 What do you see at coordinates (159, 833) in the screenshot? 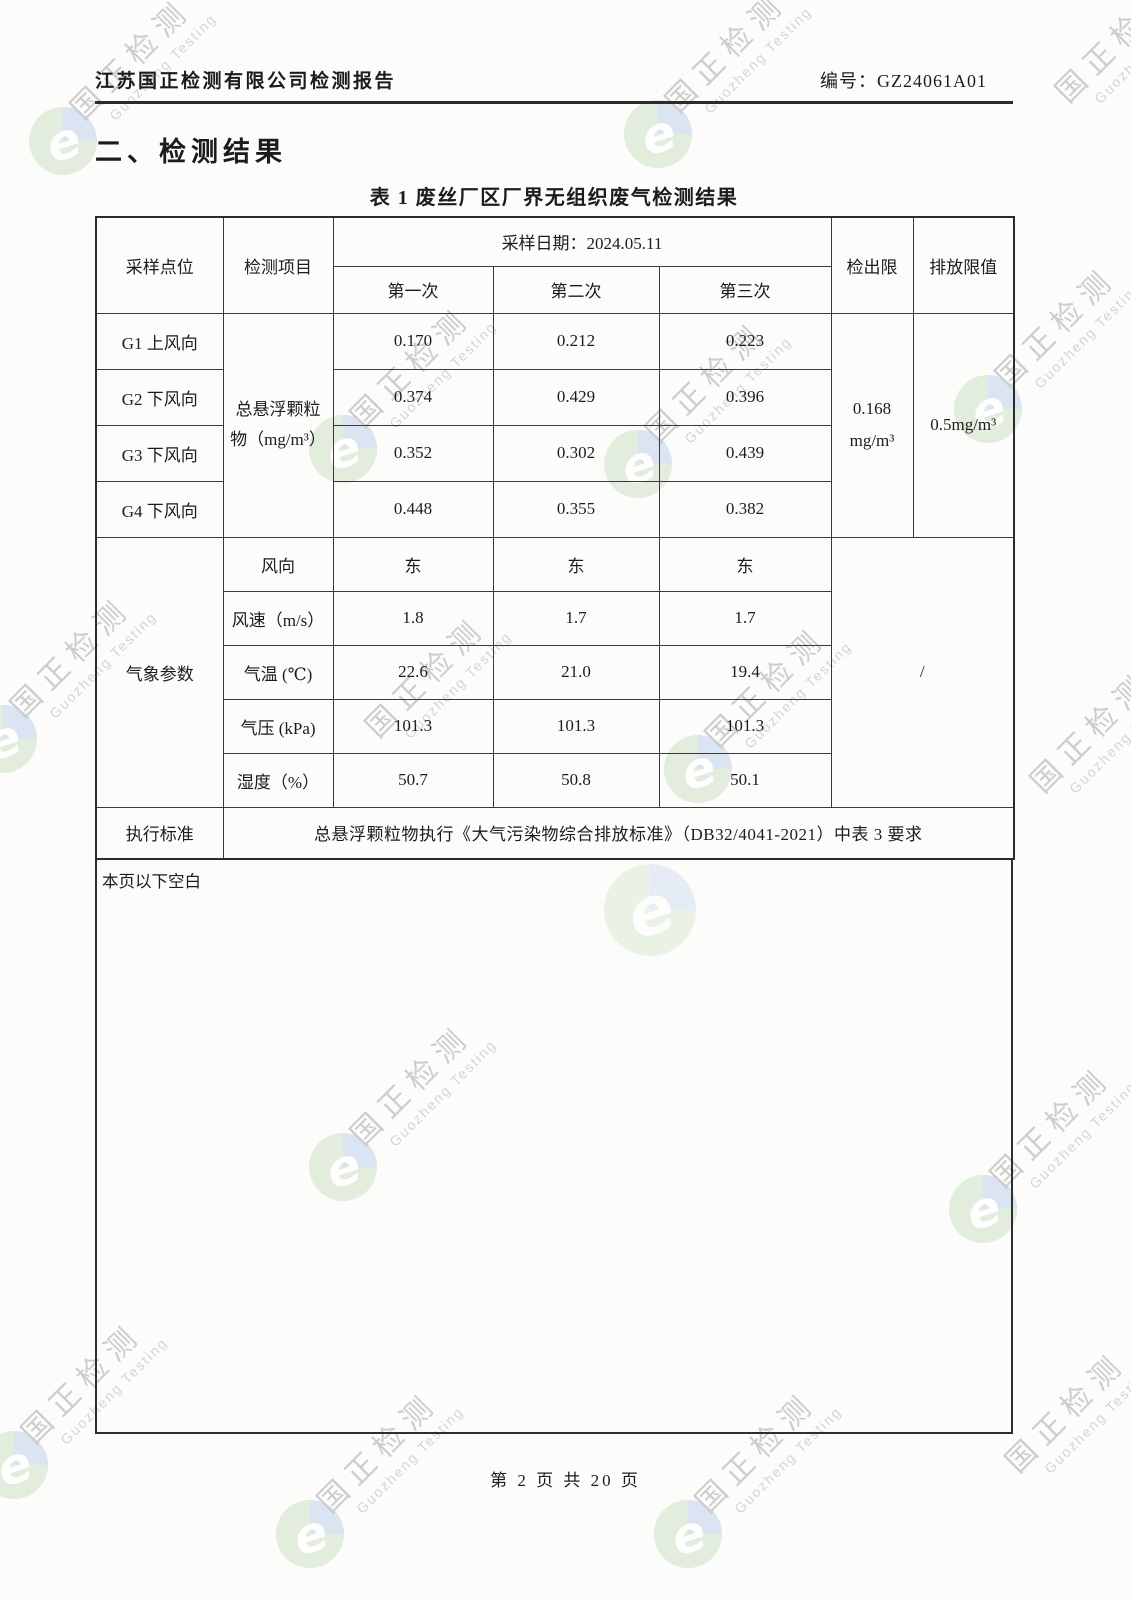
I see `standard-label: 执行标准` at bounding box center [159, 833].